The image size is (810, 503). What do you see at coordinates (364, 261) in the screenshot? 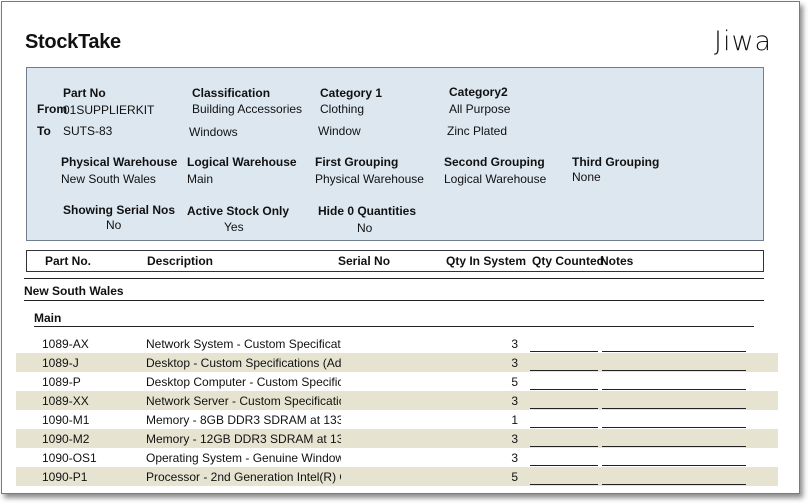
I see `col-serial-no: Serial No` at bounding box center [364, 261].